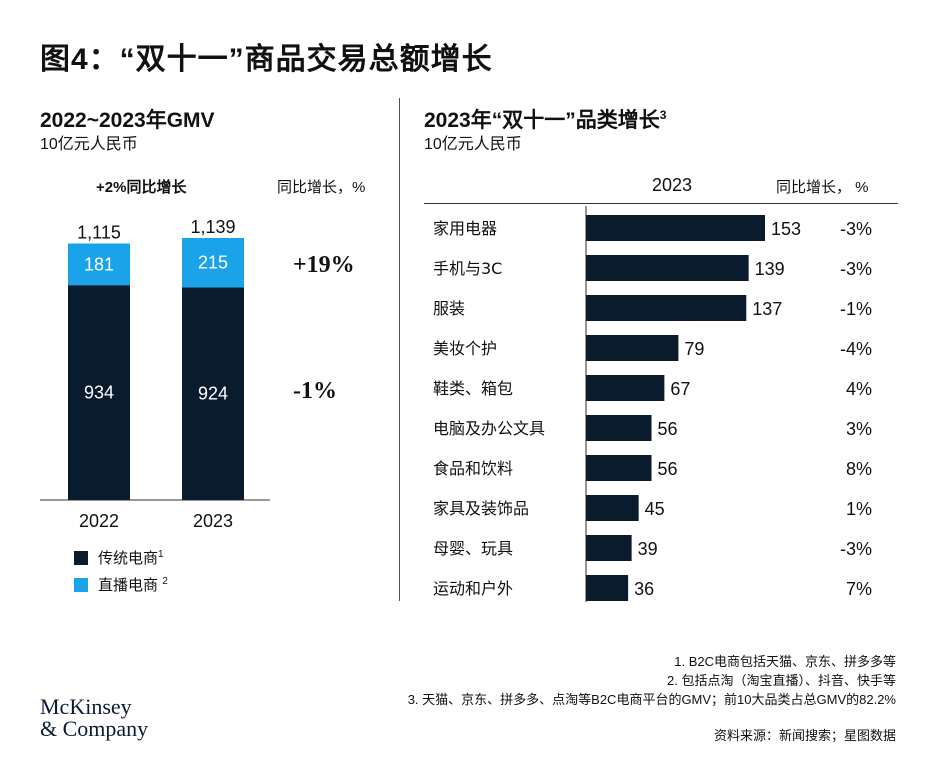  What do you see at coordinates (213, 521) in the screenshot?
I see `x-tick-label: 2023` at bounding box center [213, 521].